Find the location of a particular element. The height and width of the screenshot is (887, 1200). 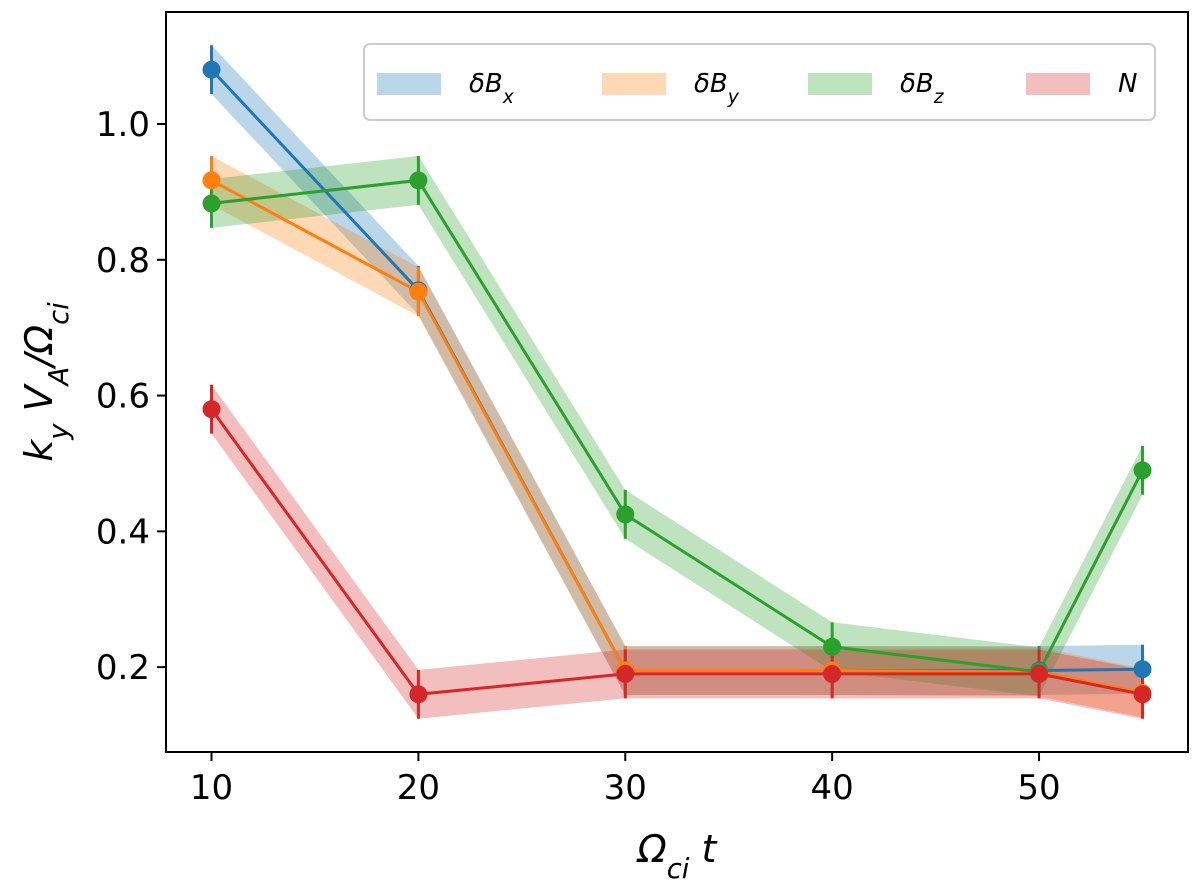

y-tick-label: 0.2 is located at coordinates (123, 668).